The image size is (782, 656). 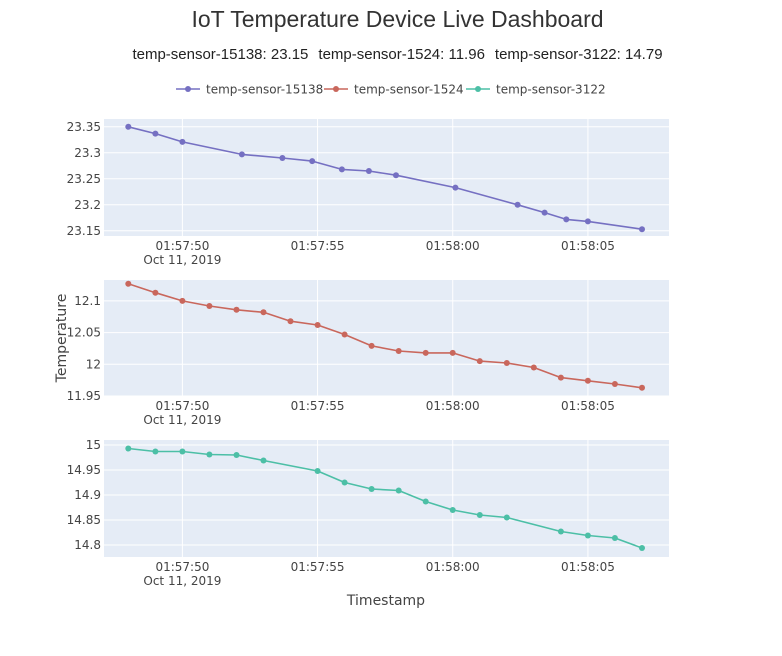 What do you see at coordinates (379, 54) in the screenshot?
I see `reading-sensor-name: temp-sensor-1524` at bounding box center [379, 54].